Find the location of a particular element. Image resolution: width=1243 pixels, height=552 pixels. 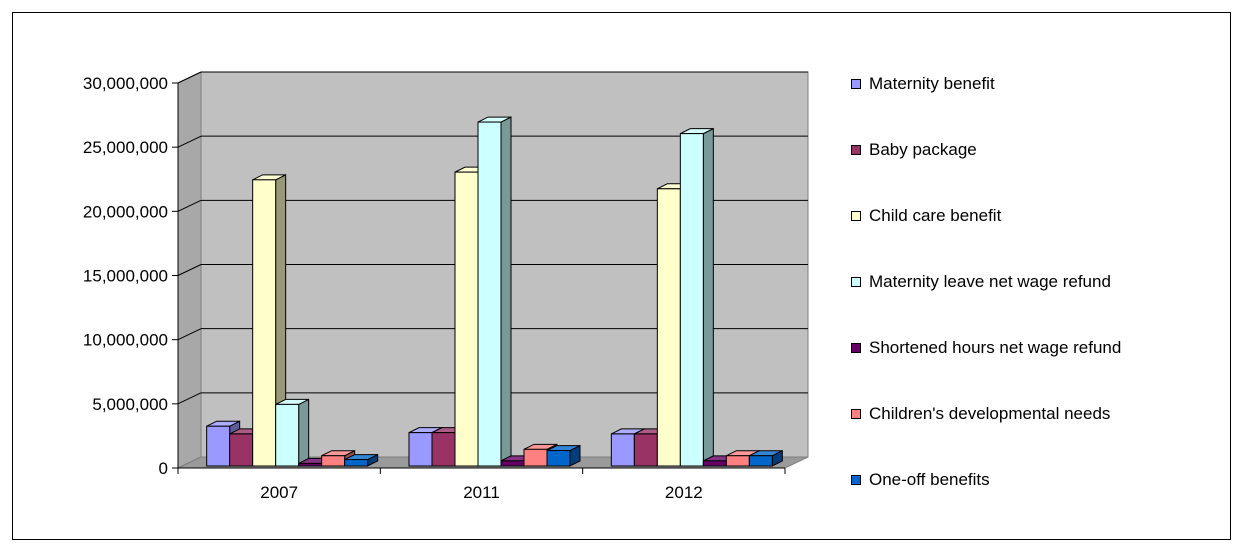

x-tick-label: 2007 is located at coordinates (279, 492).